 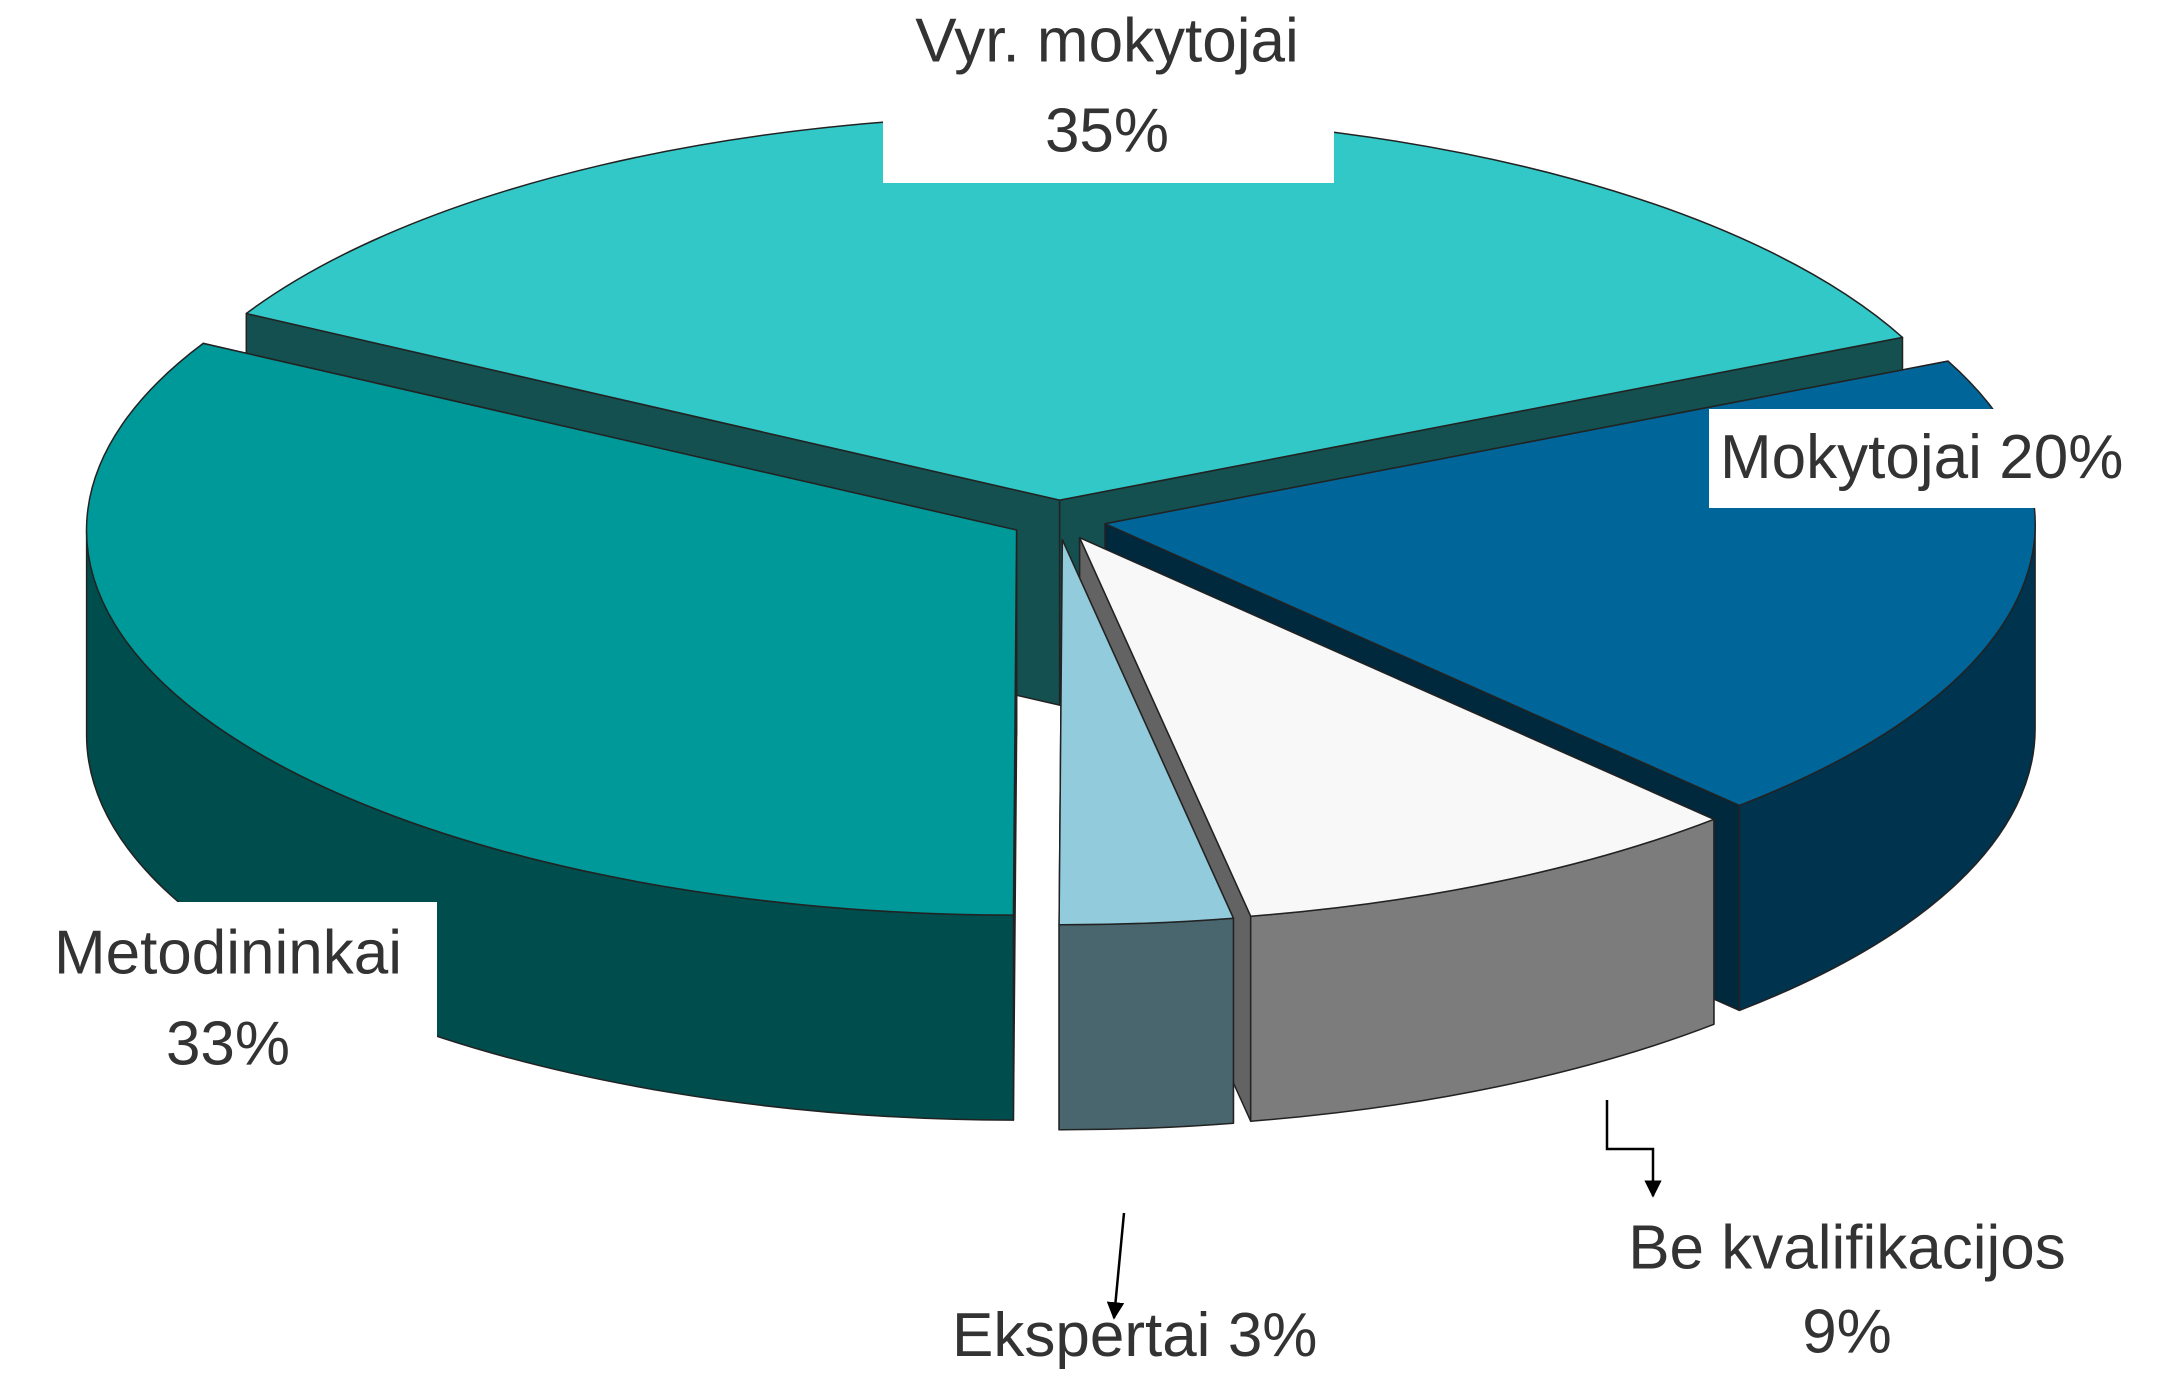 I want to click on data-label: Ekspertai 3%, so click(x=1134, y=1335).